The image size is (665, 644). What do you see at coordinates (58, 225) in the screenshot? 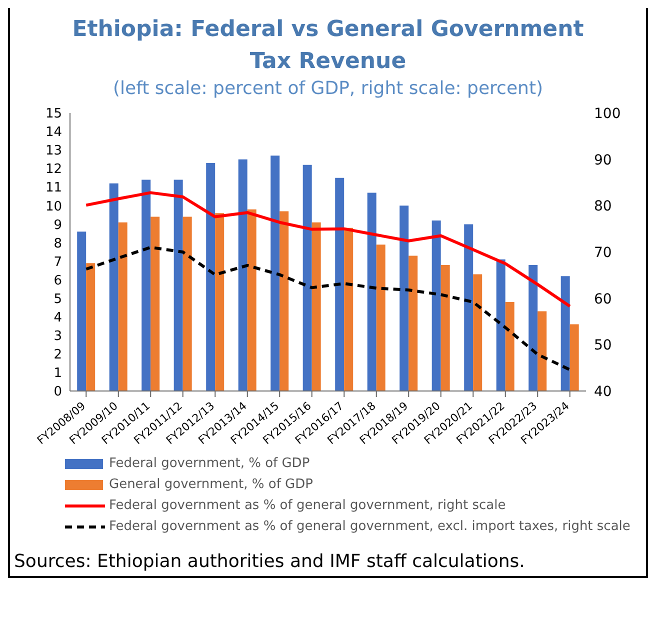
I see `y-tick-label: 9` at bounding box center [58, 225].